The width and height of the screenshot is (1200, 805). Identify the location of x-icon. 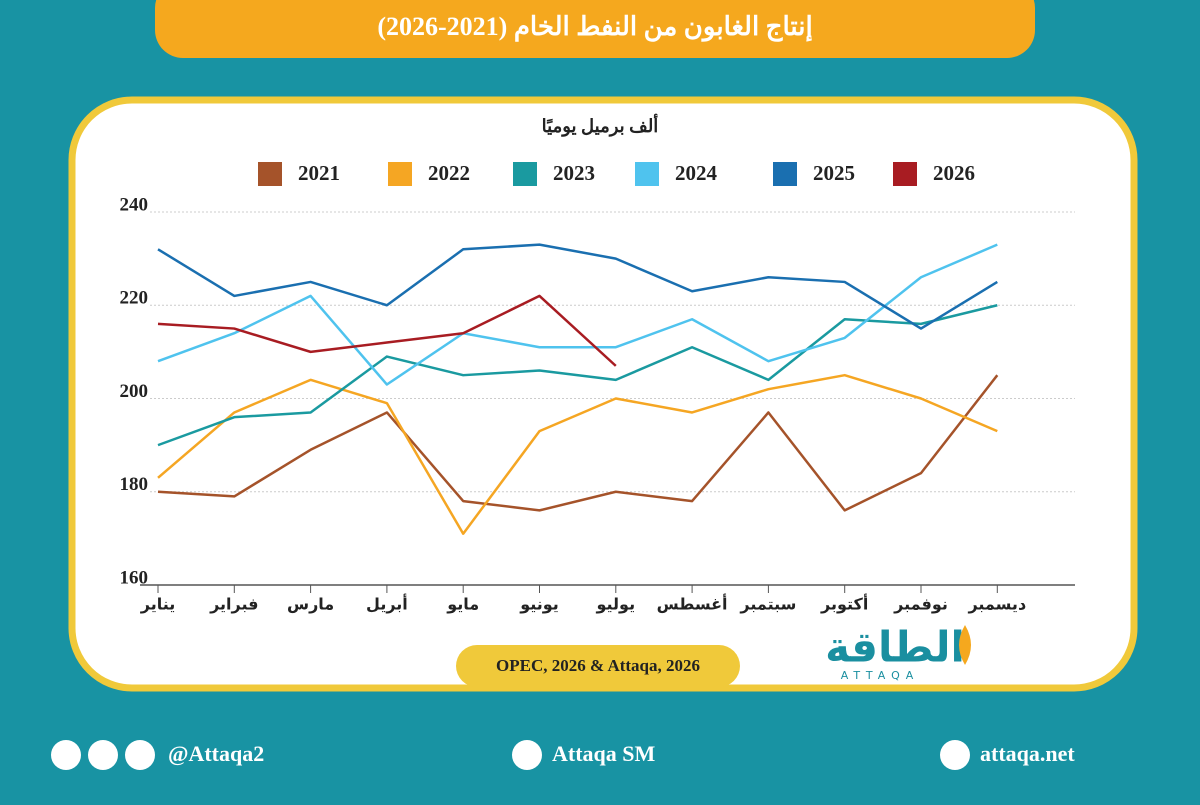
(66, 755).